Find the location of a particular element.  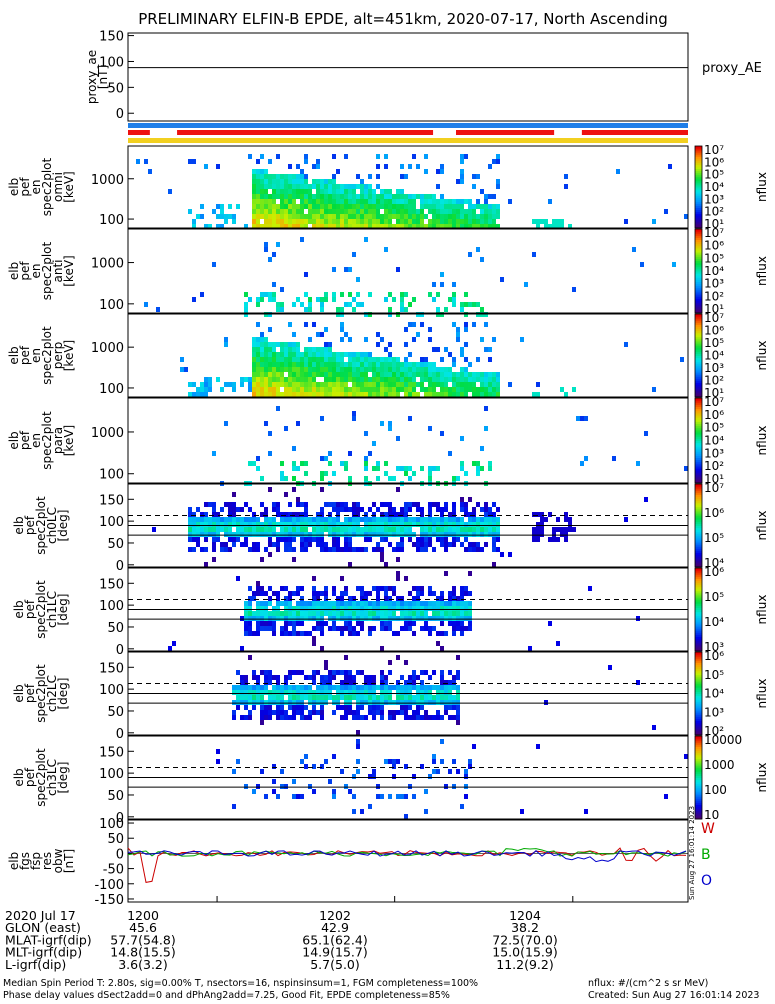

y-tick-label: 50 is located at coordinates (115, 796).